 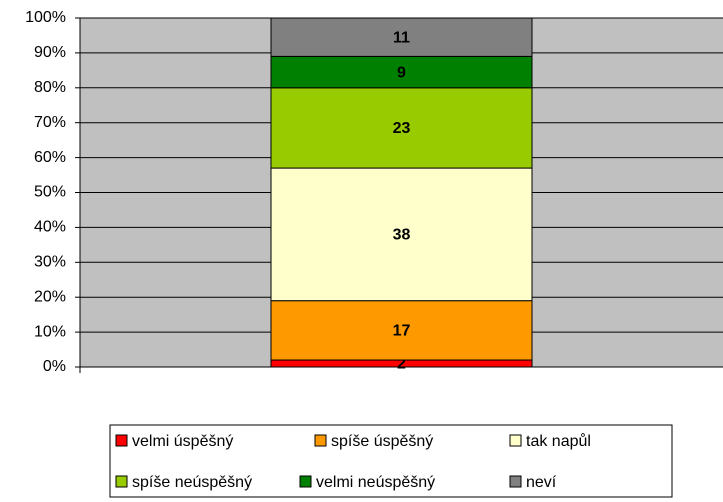 What do you see at coordinates (50, 52) in the screenshot?
I see `y-tick-label: 90%` at bounding box center [50, 52].